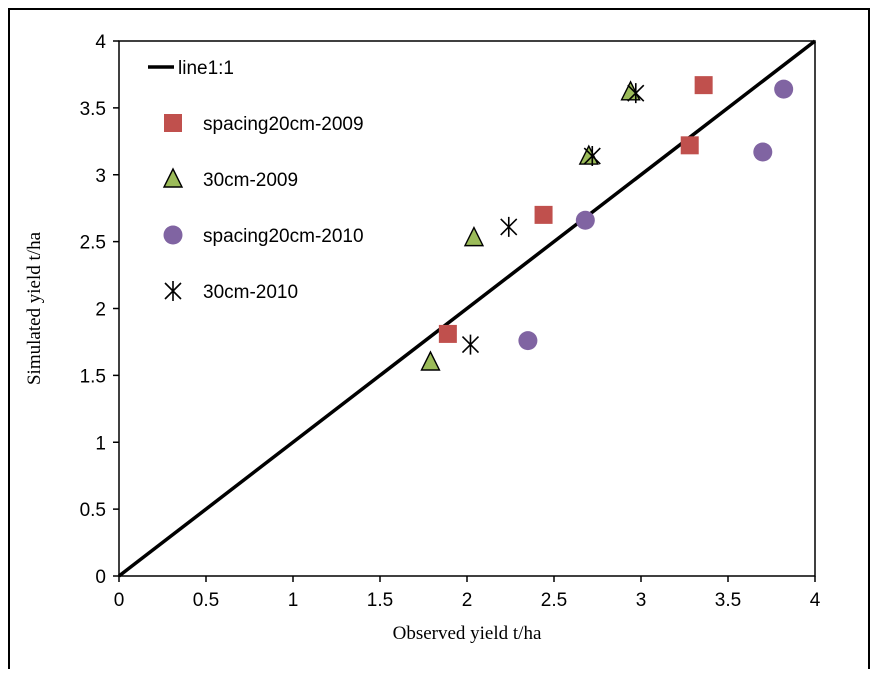  Describe the element at coordinates (206, 600) in the screenshot. I see `x-tick-label: 0.5` at that location.